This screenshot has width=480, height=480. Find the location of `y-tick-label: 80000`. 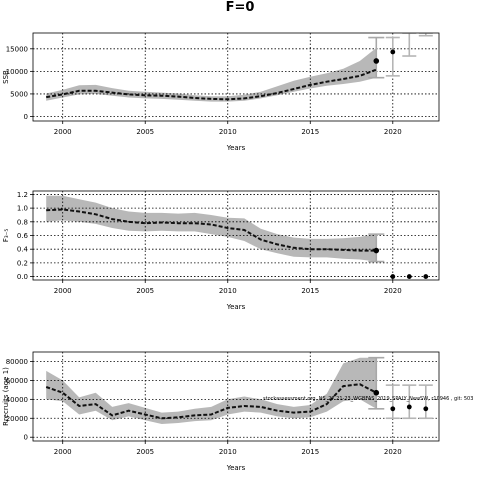

y-tick-label: 80000 is located at coordinates (17, 362).